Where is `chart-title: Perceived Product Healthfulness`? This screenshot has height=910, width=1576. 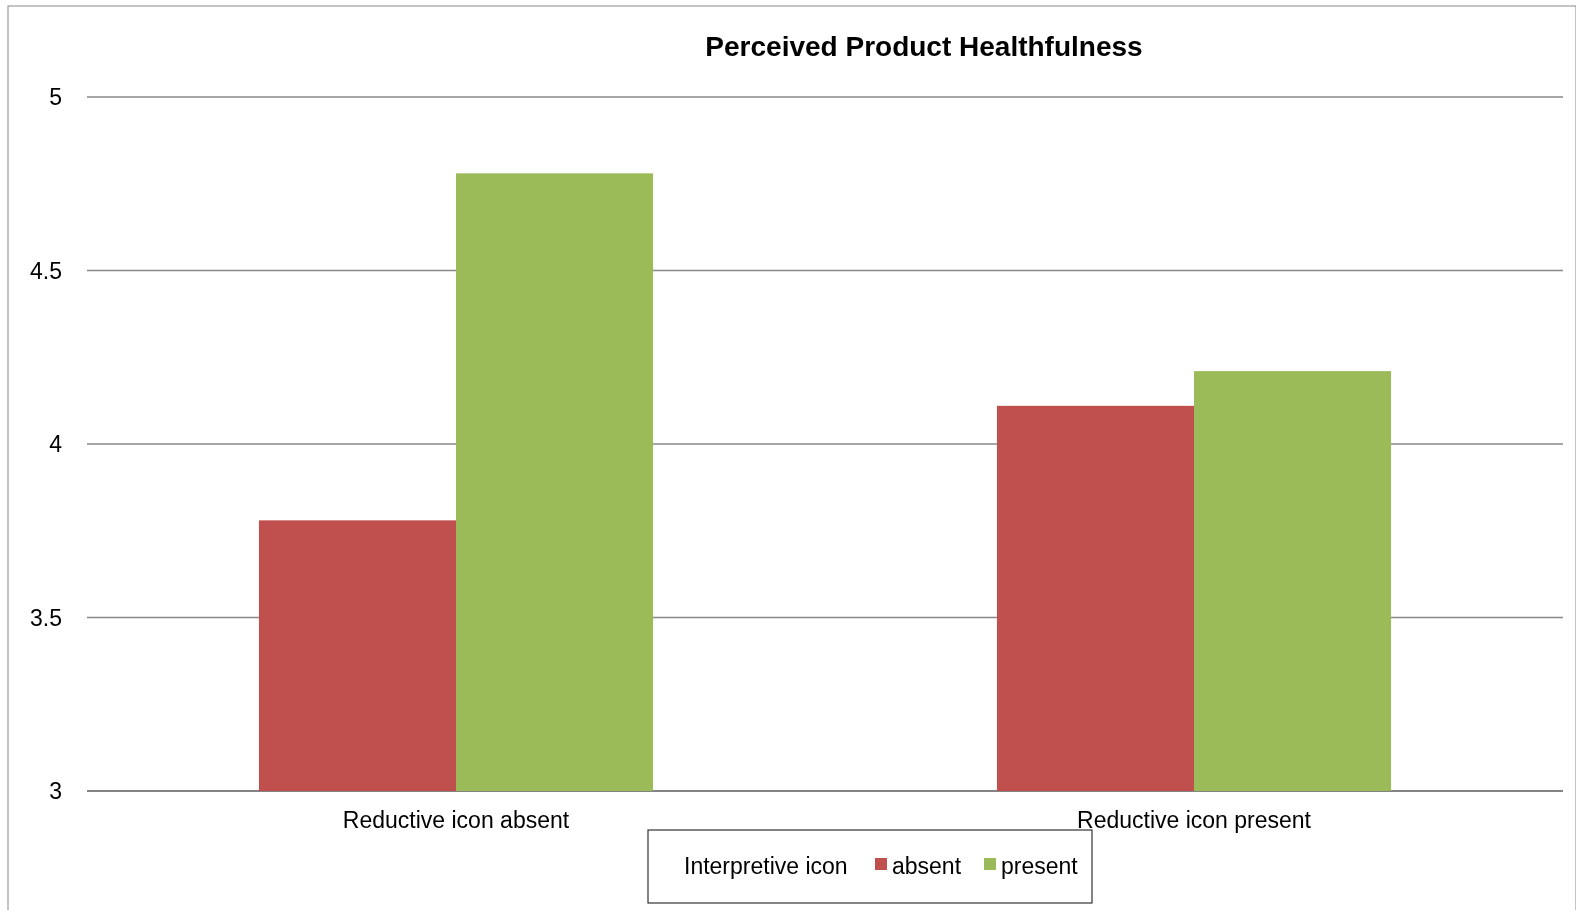
chart-title: Perceived Product Healthfulness is located at coordinates (924, 46).